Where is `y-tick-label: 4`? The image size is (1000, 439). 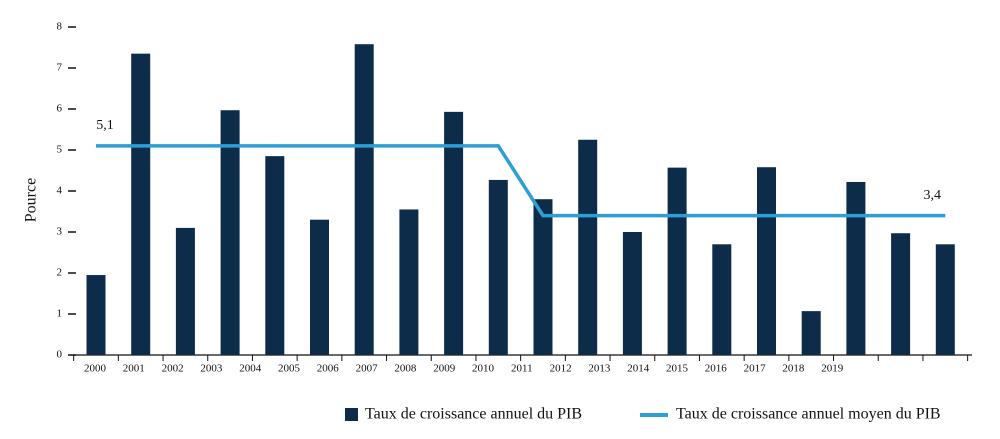 y-tick-label: 4 is located at coordinates (60, 191).